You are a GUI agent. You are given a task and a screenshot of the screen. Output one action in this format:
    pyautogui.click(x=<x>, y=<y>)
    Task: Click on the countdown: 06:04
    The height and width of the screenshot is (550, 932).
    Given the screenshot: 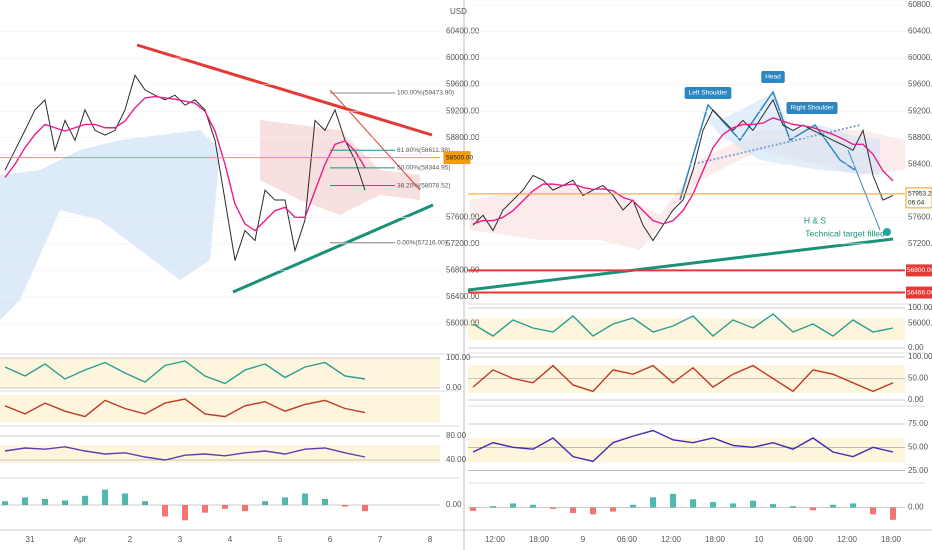 What is the action you would take?
    pyautogui.click(x=916, y=203)
    